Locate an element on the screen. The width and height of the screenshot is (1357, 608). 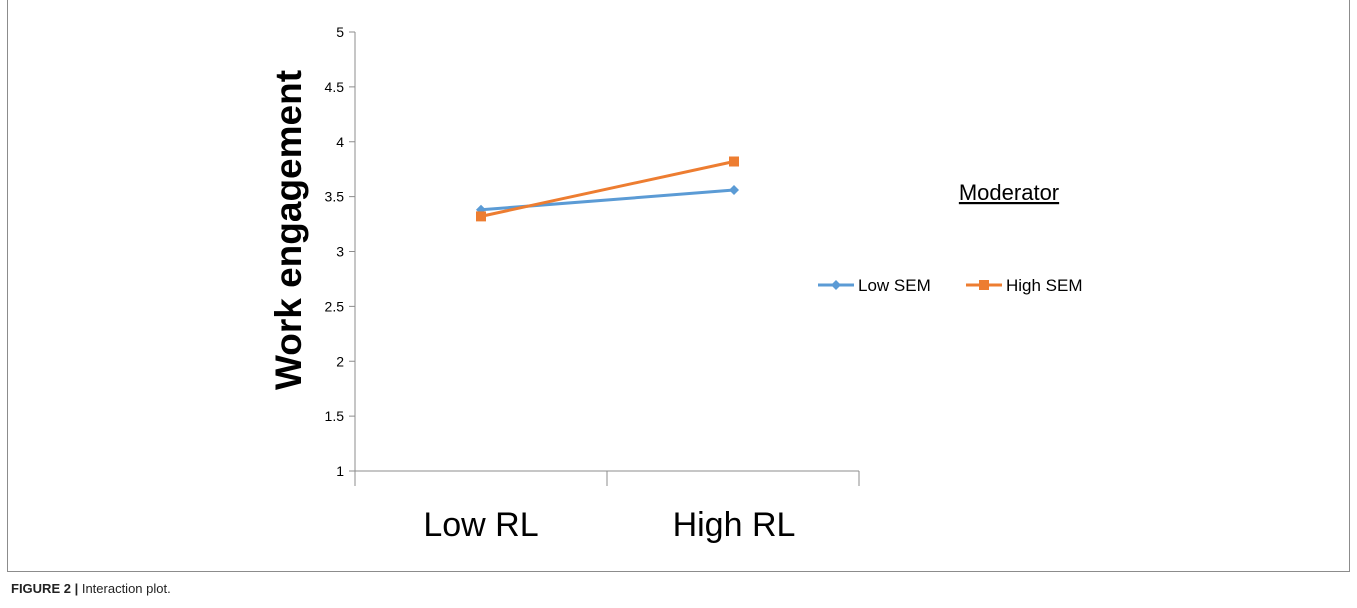
y-tick-label: 1.5 is located at coordinates (335, 416).